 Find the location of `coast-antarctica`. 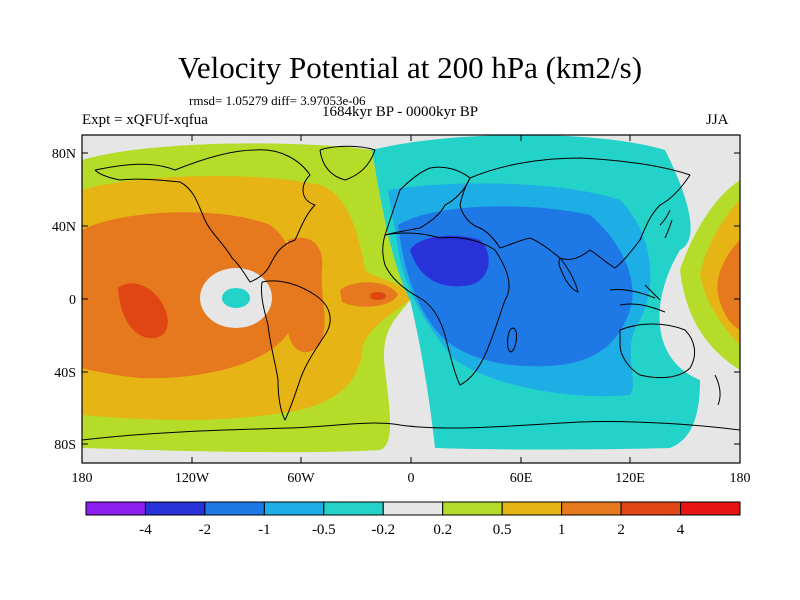

coast-antarctica is located at coordinates (411, 431).